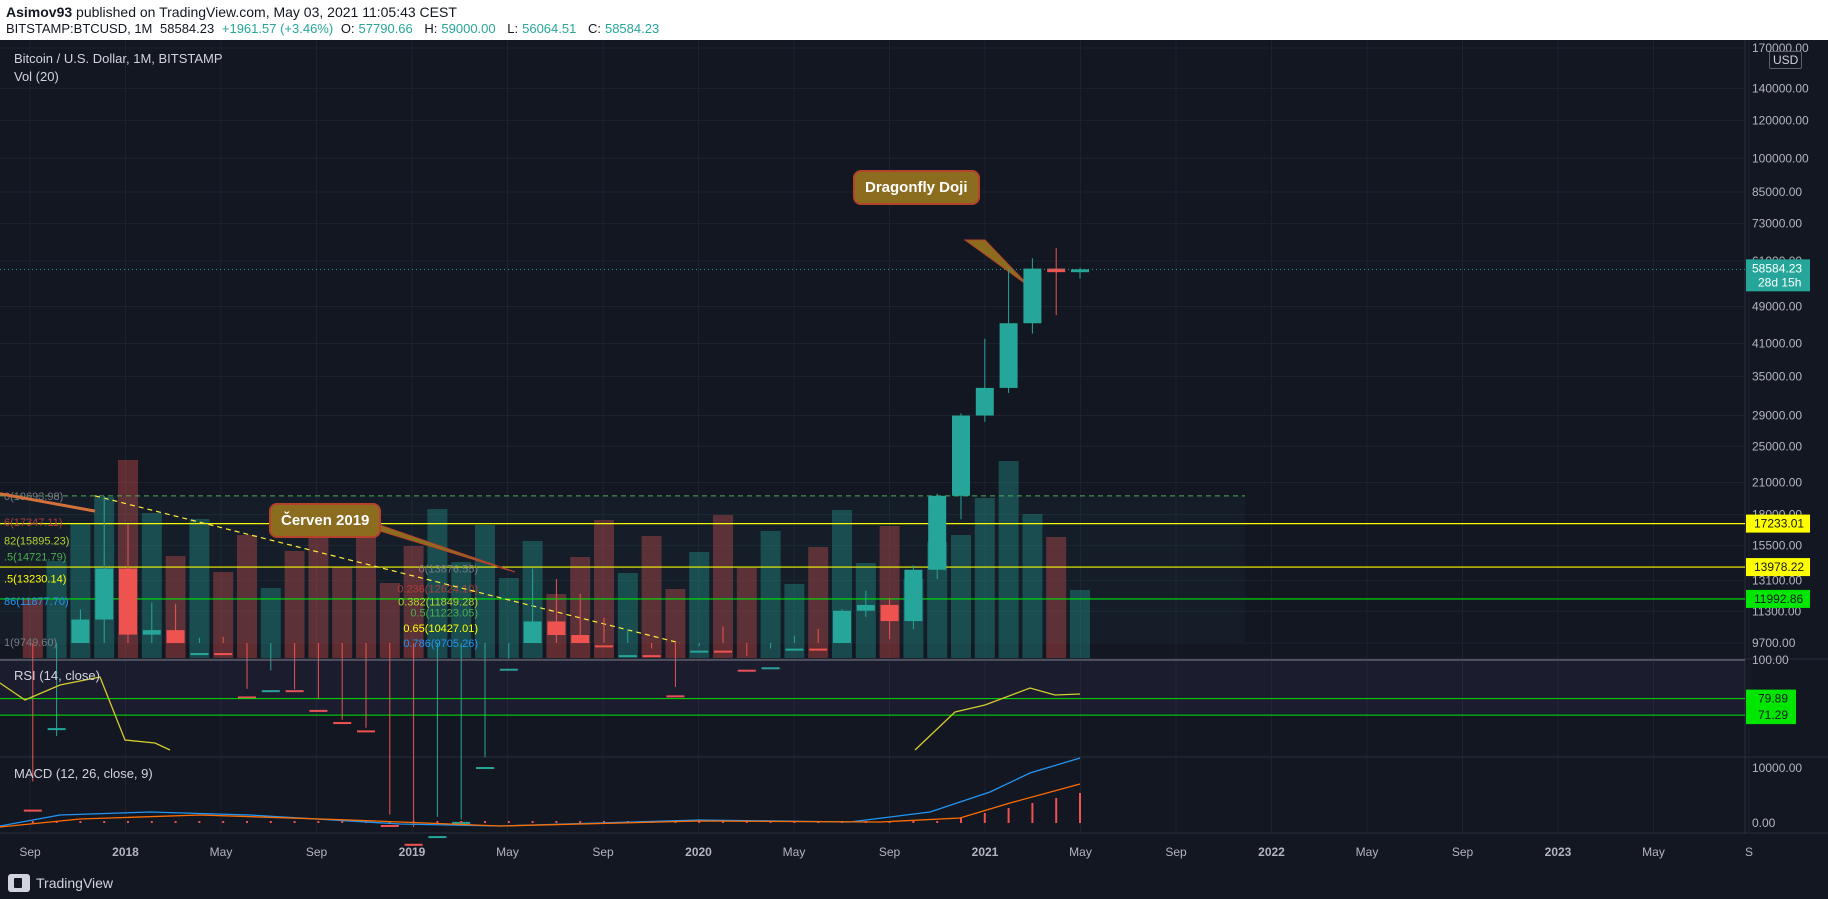 The width and height of the screenshot is (1828, 899). I want to click on macd-pane, so click(540, 792).